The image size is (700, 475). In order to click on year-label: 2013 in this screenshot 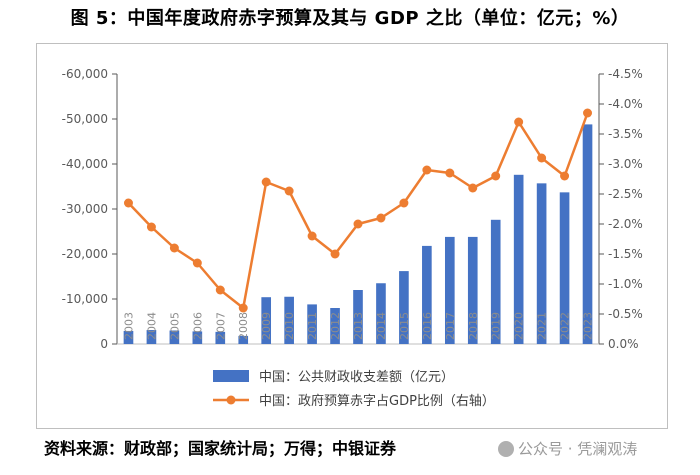, I will do `click(358, 326)`.